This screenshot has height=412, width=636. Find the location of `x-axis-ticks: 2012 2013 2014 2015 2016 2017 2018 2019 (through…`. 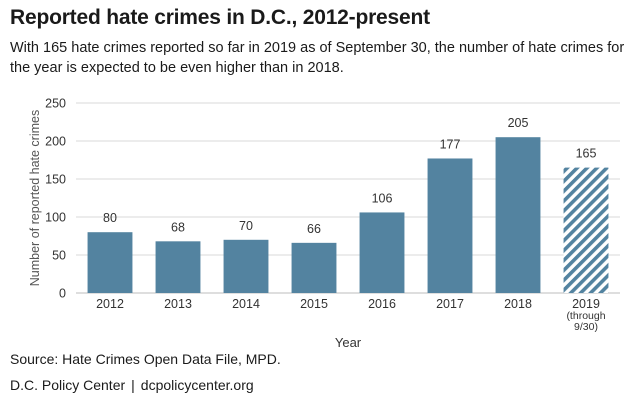

x-axis-ticks: 2012 2013 2014 2015 2016 2017 2018 2019 (through… is located at coordinates (351, 315).